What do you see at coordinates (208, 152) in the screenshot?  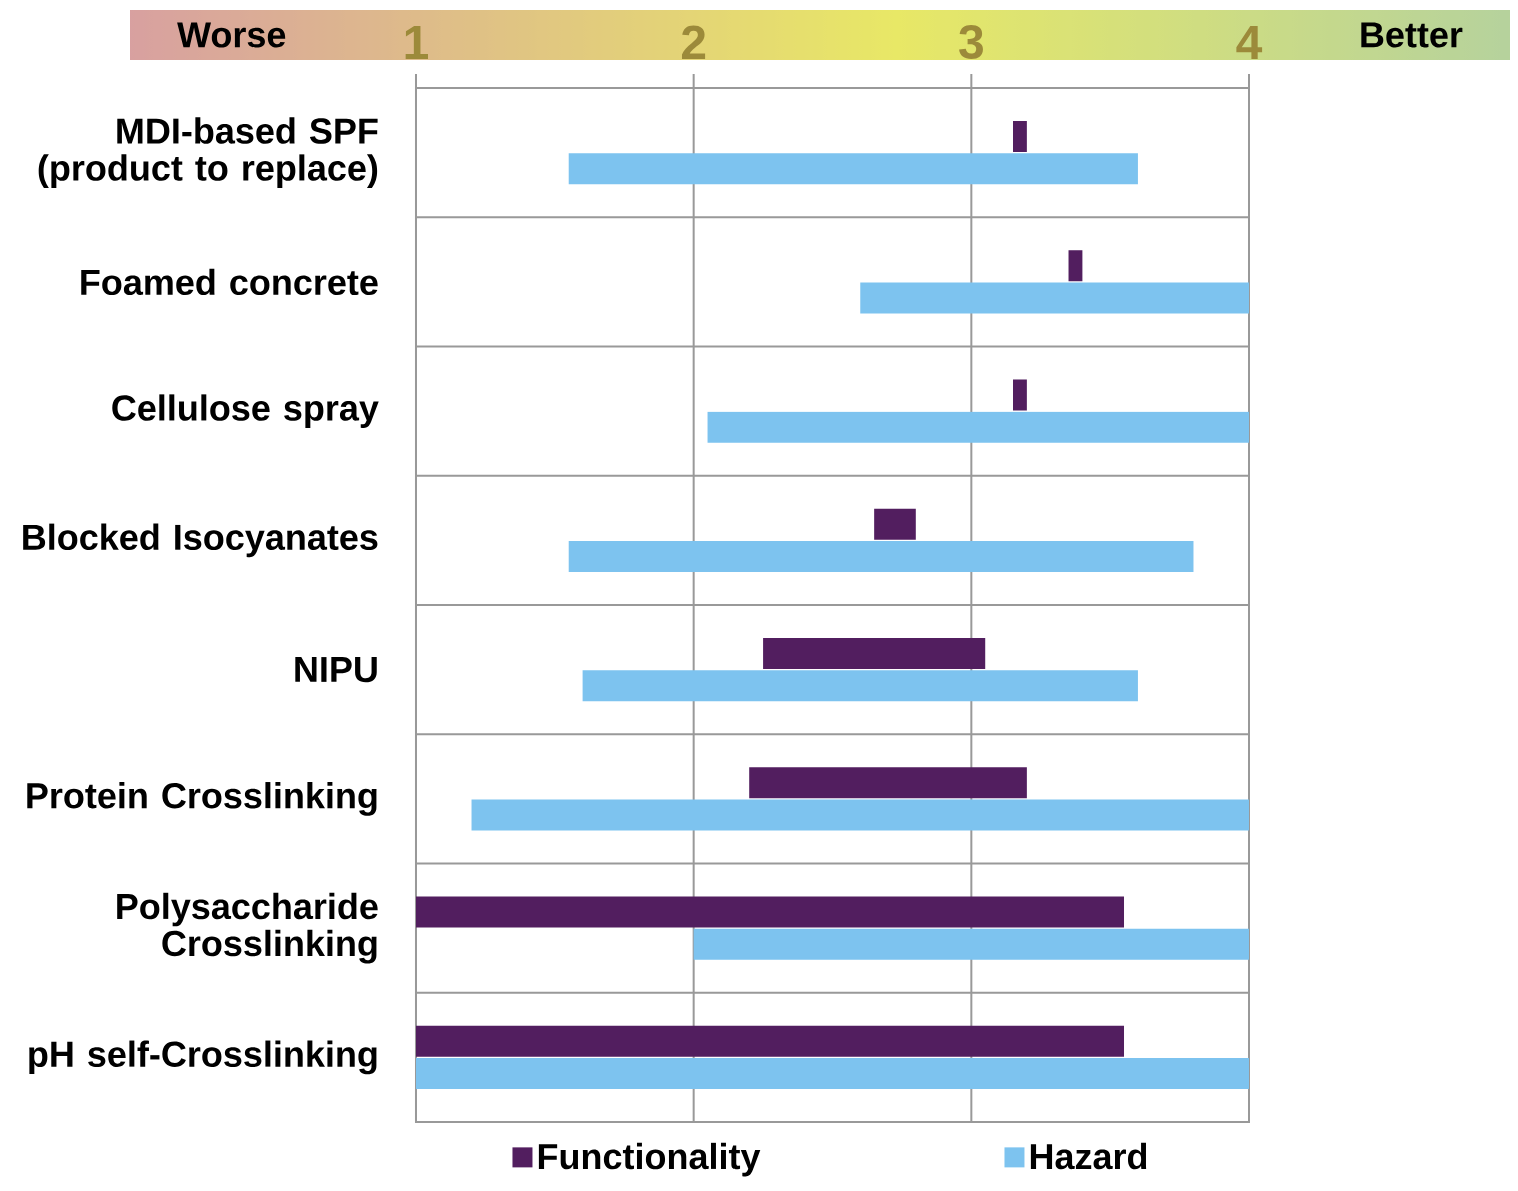 I see `y-tick-label: MDI-based SPF (product to replace)` at bounding box center [208, 152].